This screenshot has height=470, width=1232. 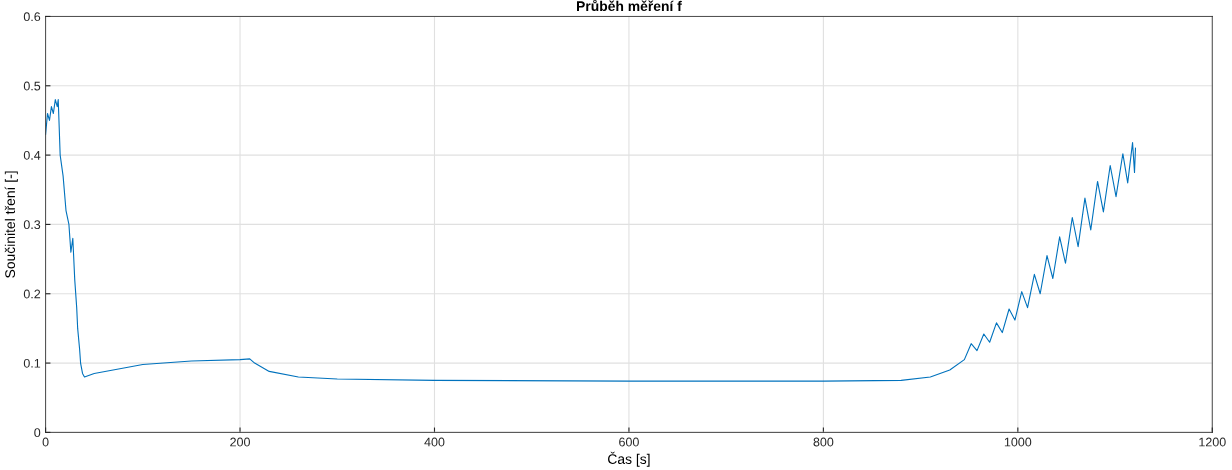 I want to click on x-tick-label: 400, so click(x=434, y=442).